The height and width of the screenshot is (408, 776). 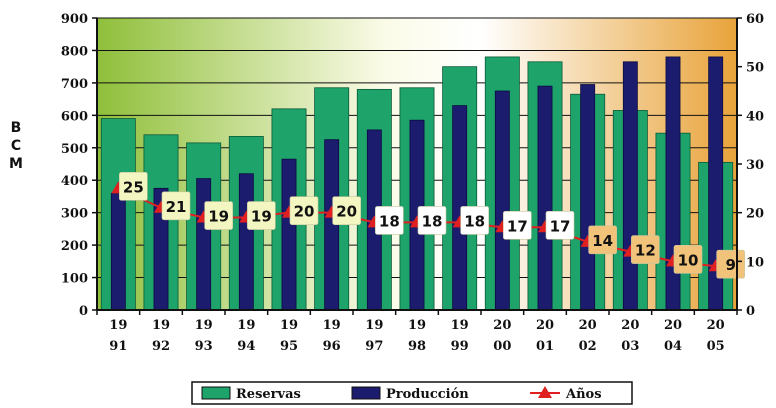 I want to click on y-tick-label: 100, so click(x=74, y=279).